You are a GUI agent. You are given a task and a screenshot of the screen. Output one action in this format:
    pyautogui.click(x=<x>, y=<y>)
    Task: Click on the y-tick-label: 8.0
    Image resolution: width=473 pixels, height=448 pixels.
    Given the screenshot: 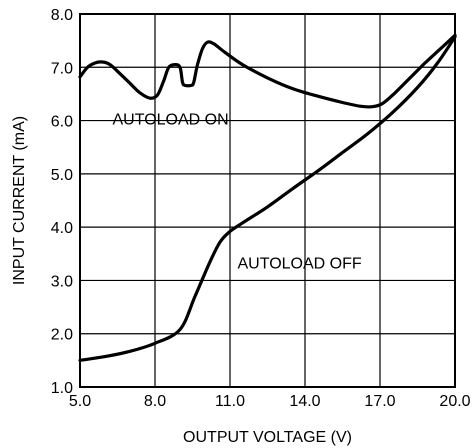 What is the action you would take?
    pyautogui.click(x=62, y=15)
    